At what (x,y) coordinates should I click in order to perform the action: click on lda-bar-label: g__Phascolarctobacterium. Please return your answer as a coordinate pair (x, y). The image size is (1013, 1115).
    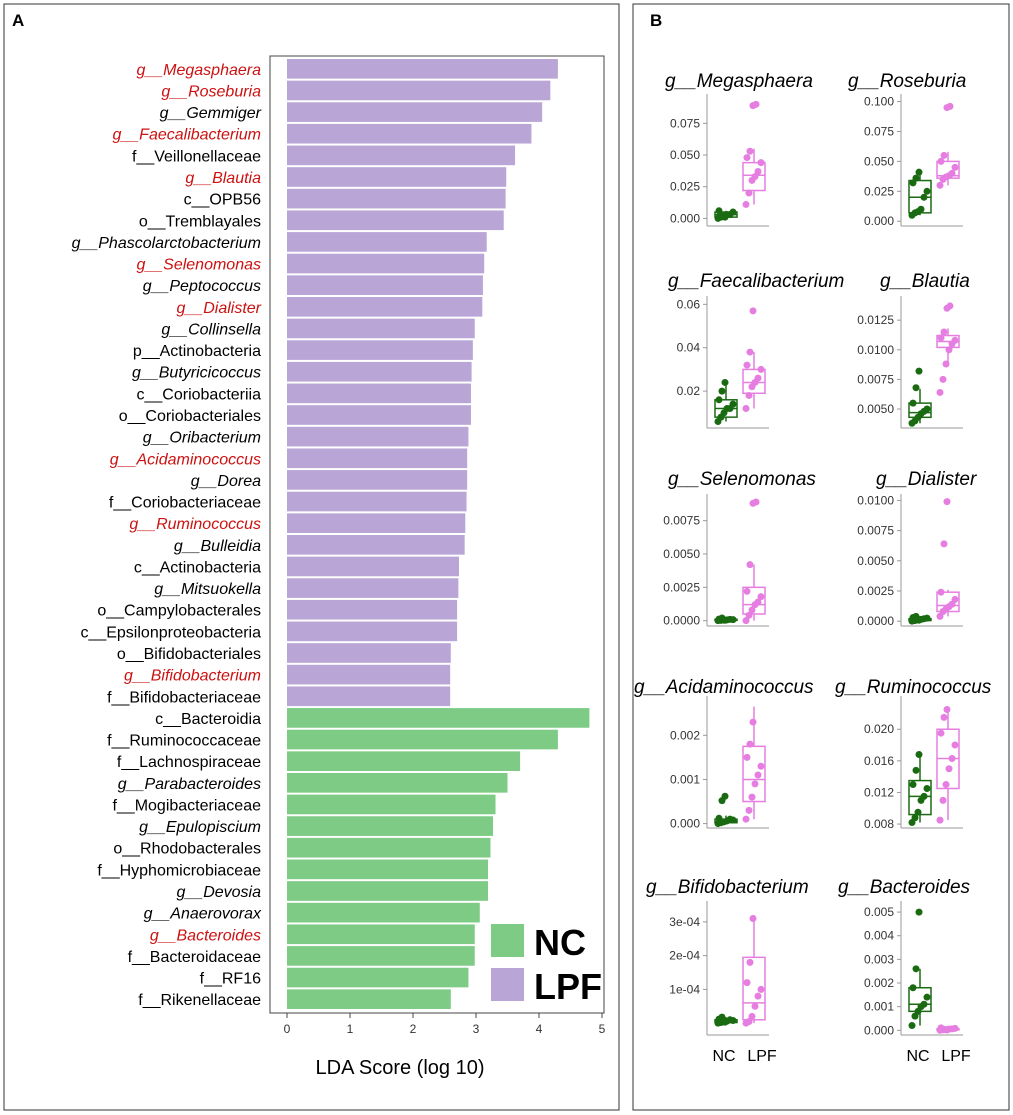
    Looking at the image, I should click on (166, 243).